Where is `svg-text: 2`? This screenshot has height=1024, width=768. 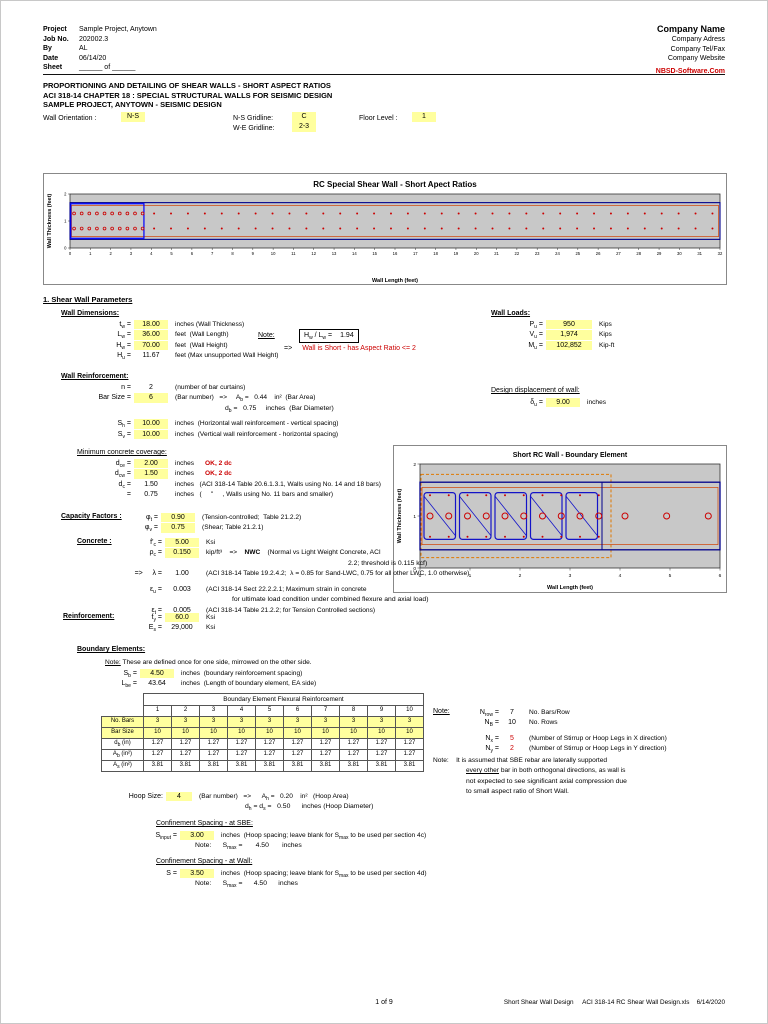 svg-text: 2 is located at coordinates (110, 253).